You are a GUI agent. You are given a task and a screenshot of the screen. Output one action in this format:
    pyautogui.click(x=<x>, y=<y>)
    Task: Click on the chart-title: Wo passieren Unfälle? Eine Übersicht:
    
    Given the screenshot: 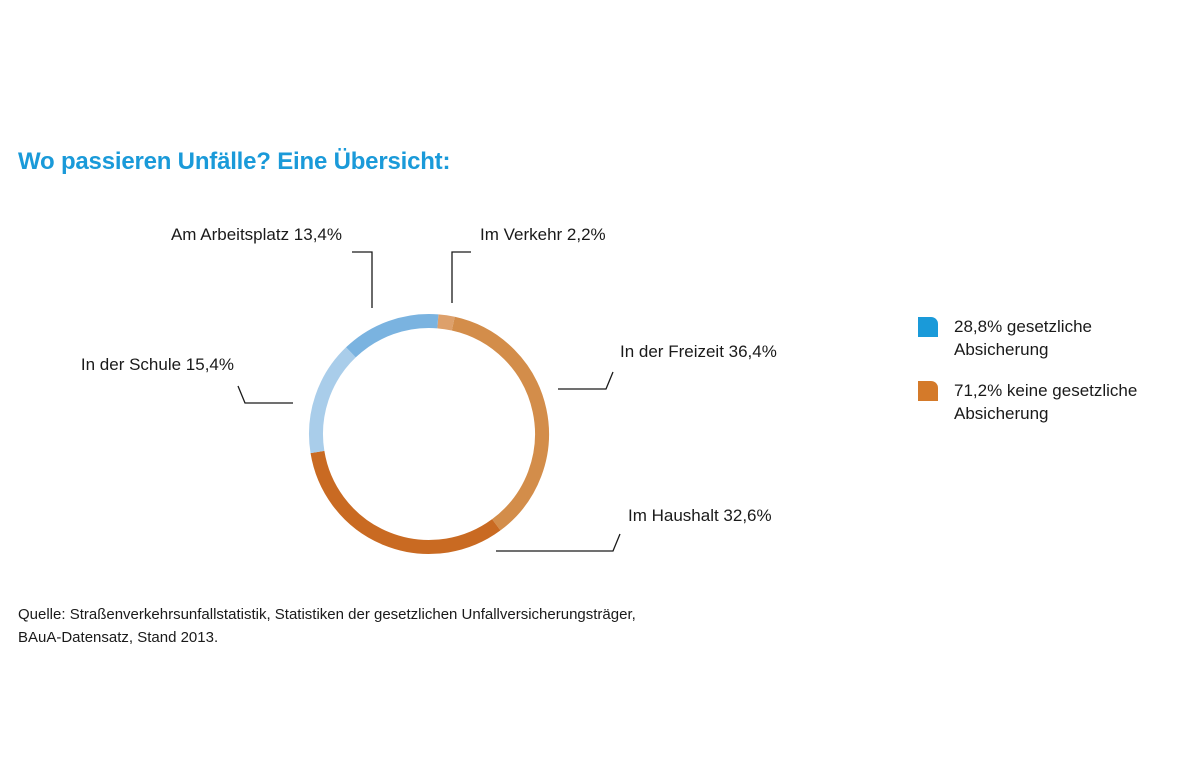 What is the action you would take?
    pyautogui.click(x=234, y=161)
    